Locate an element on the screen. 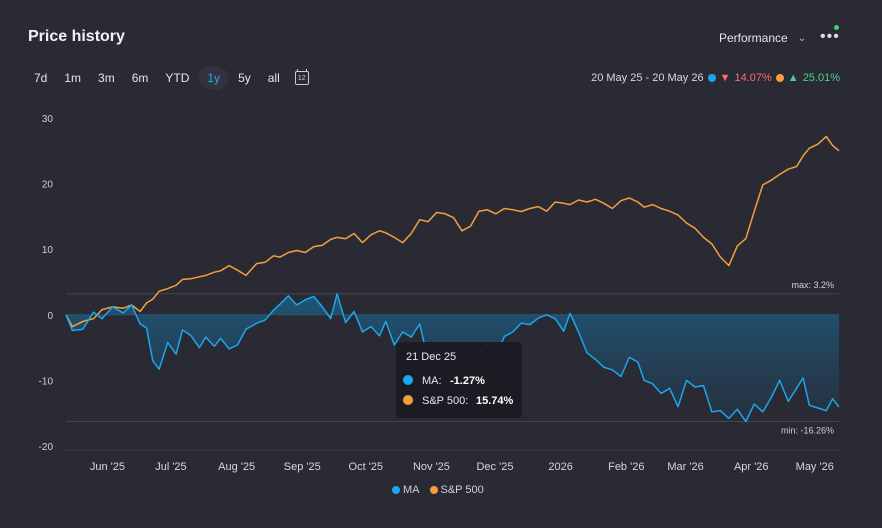 The width and height of the screenshot is (882, 528). x-tick-label: Jul '25 is located at coordinates (170, 467).